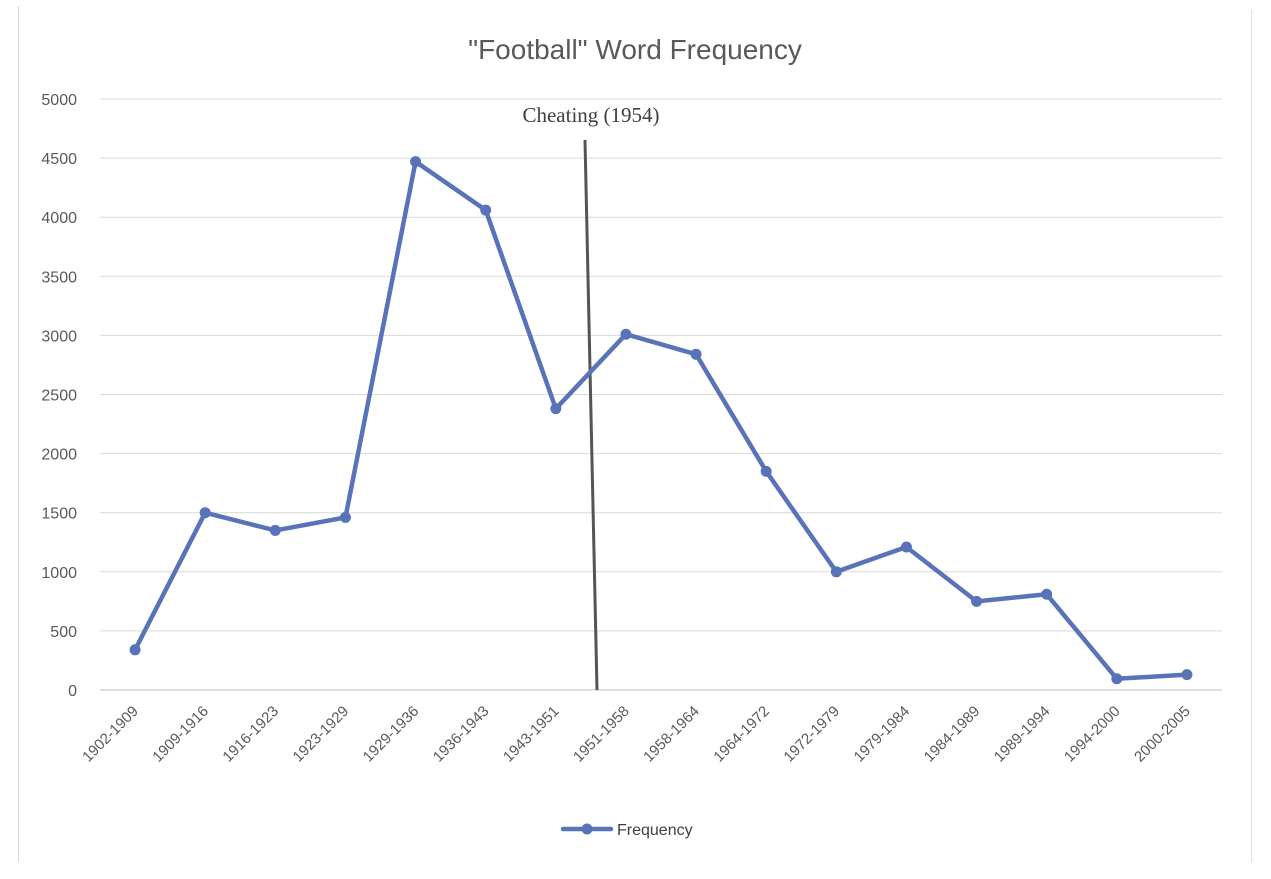 This screenshot has height=879, width=1271. Describe the element at coordinates (882, 734) in the screenshot. I see `x-tick-label: 1979-1984` at that location.